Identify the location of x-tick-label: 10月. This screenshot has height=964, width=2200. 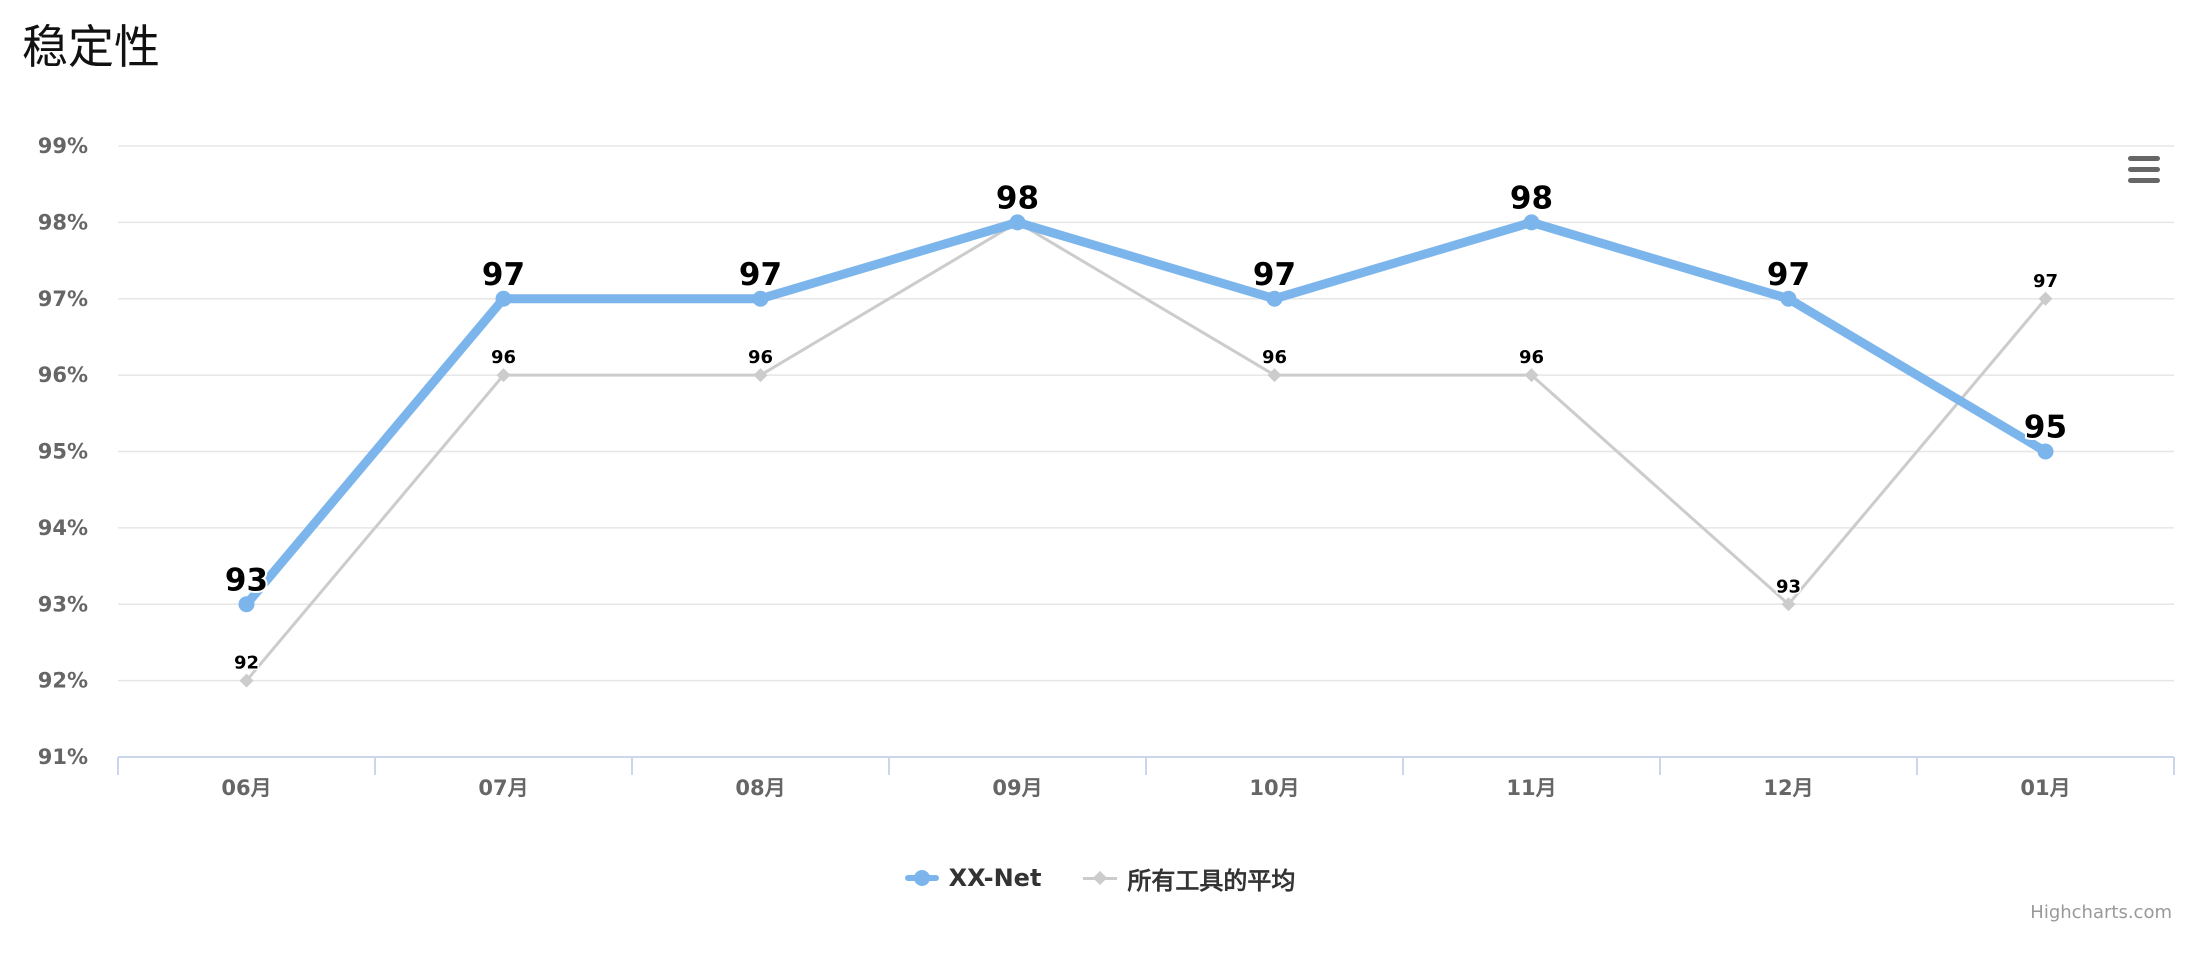
(1274, 788).